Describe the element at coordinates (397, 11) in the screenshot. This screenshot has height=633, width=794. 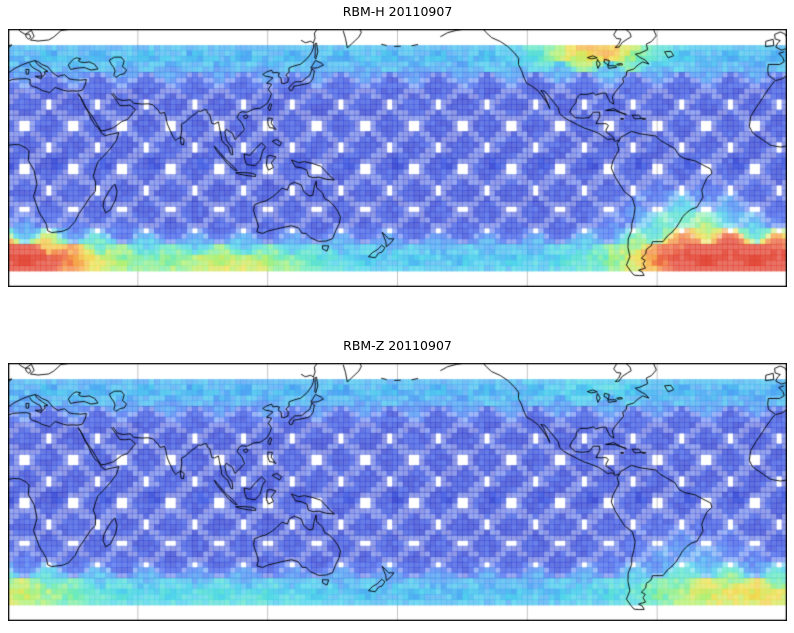
I see `panel-title-rbm-h: RBM-H 20110907` at that location.